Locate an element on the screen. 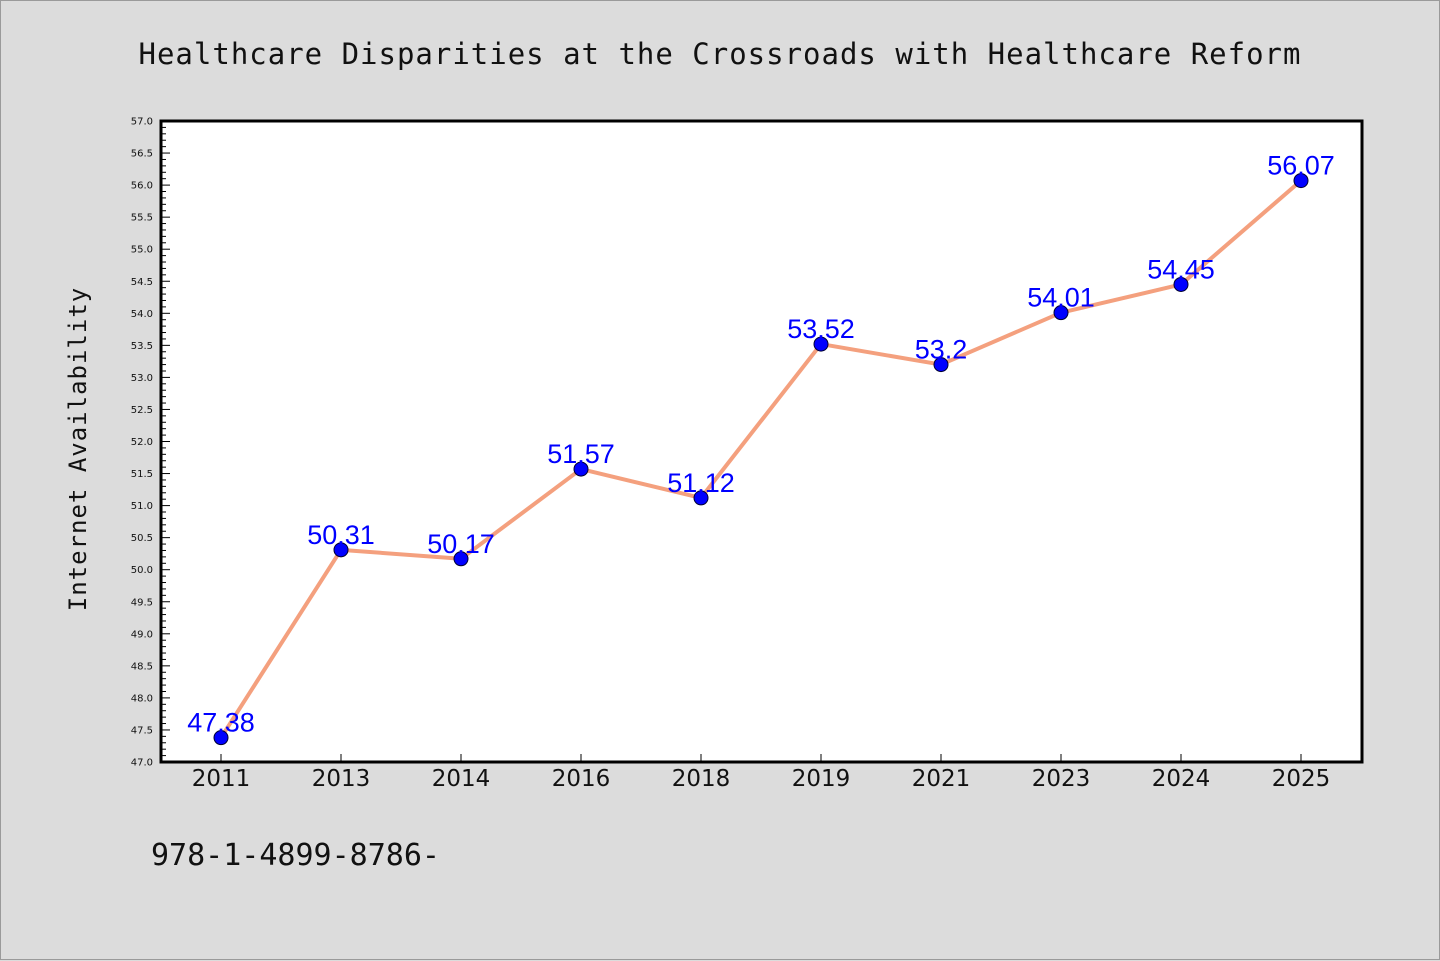 This screenshot has height=961, width=1440. x-tick-label: 2013 is located at coordinates (341, 779).